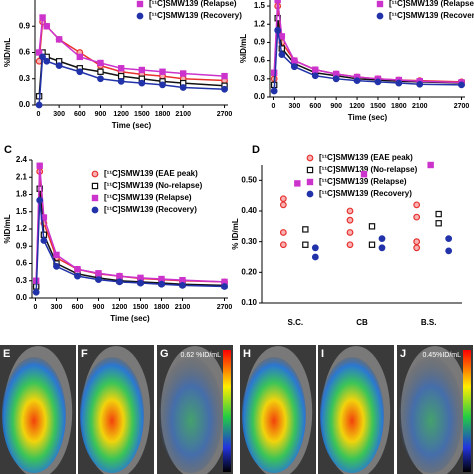  Describe the element at coordinates (6, 354) in the screenshot. I see `panel-letter: E` at that location.